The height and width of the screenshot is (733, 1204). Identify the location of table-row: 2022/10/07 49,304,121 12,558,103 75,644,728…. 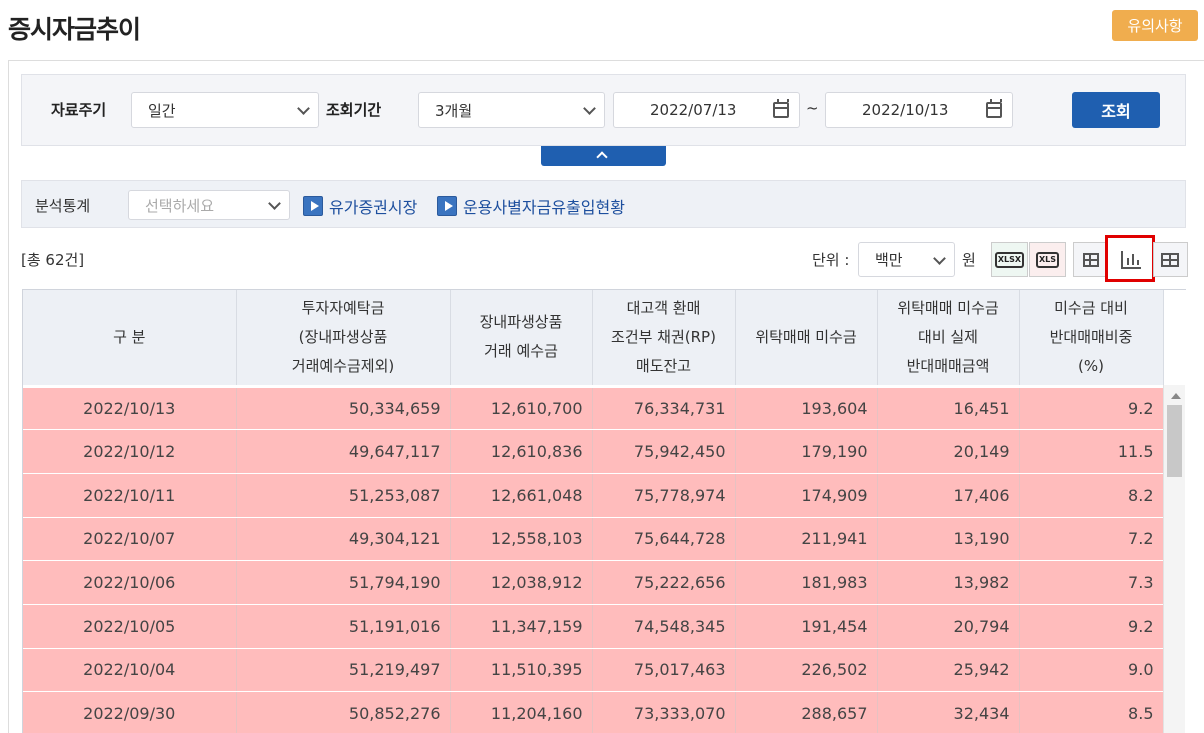
(593, 539).